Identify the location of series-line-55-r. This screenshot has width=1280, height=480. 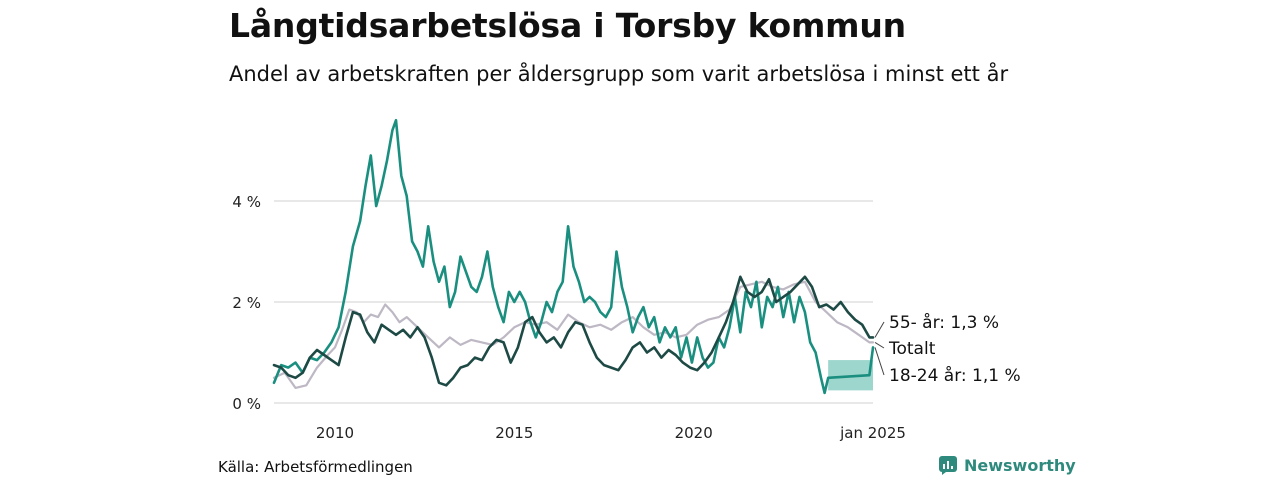
(573, 331).